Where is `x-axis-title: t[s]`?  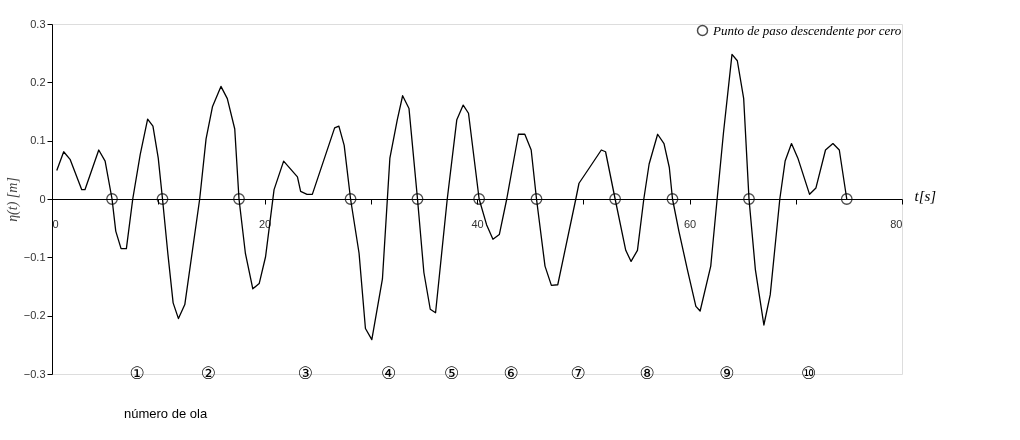
x-axis-title: t[s] is located at coordinates (925, 195).